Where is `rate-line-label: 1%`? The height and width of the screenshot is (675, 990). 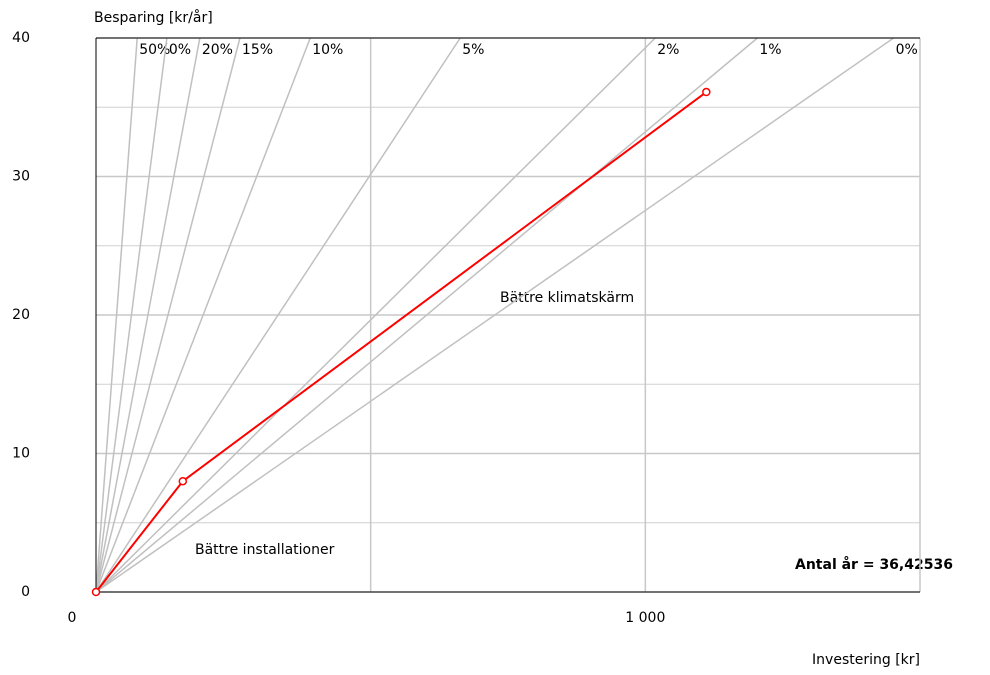
rate-line-label: 1% is located at coordinates (770, 50).